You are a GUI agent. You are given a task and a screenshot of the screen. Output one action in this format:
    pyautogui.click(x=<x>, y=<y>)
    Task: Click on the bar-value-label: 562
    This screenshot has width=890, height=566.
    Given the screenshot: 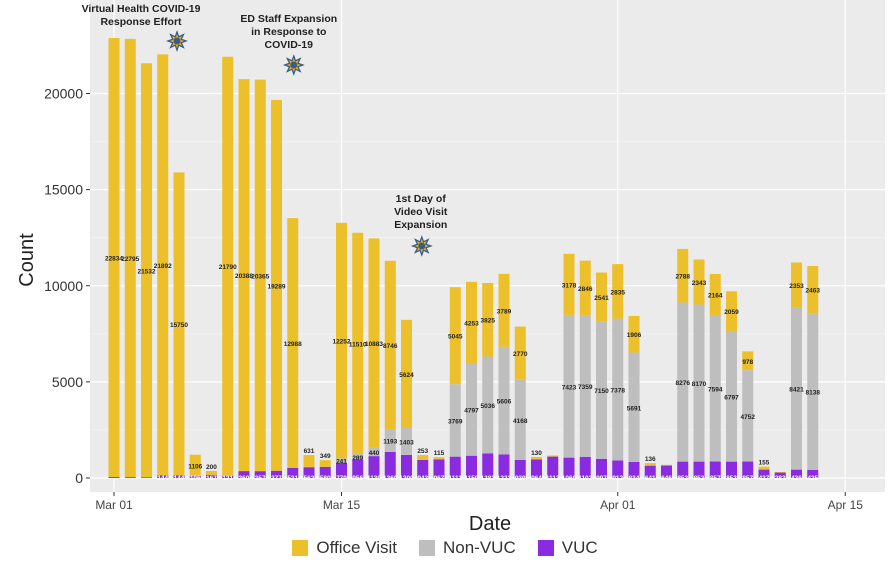 What is the action you would take?
    pyautogui.click(x=309, y=478)
    